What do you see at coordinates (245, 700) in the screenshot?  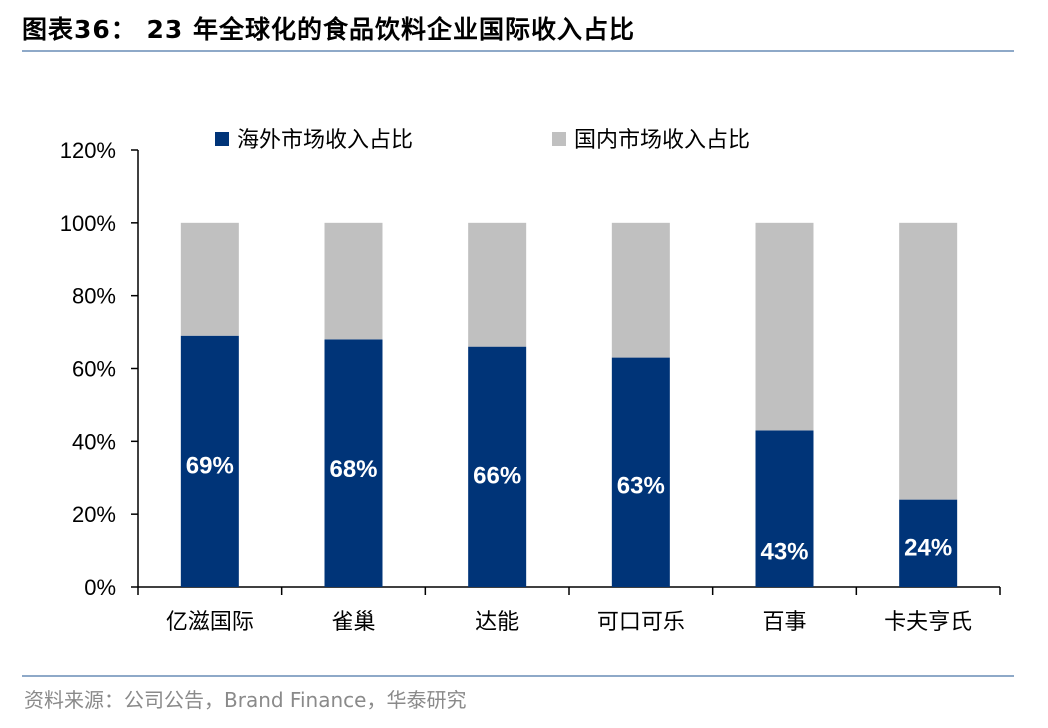 I see `source-note: 资料来源：公司公告，Brand Finance，华泰研究` at bounding box center [245, 700].